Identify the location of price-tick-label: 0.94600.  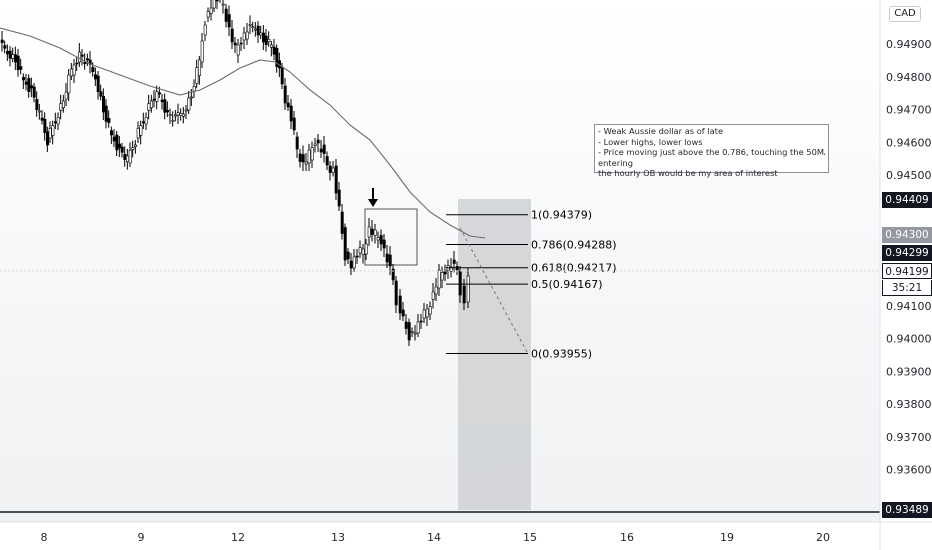
(909, 142).